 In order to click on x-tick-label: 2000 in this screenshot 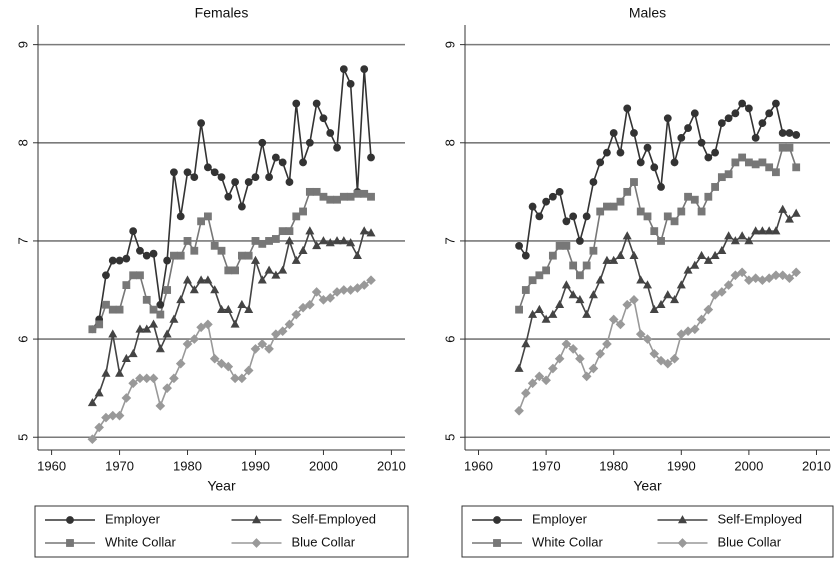, I will do `click(323, 465)`.